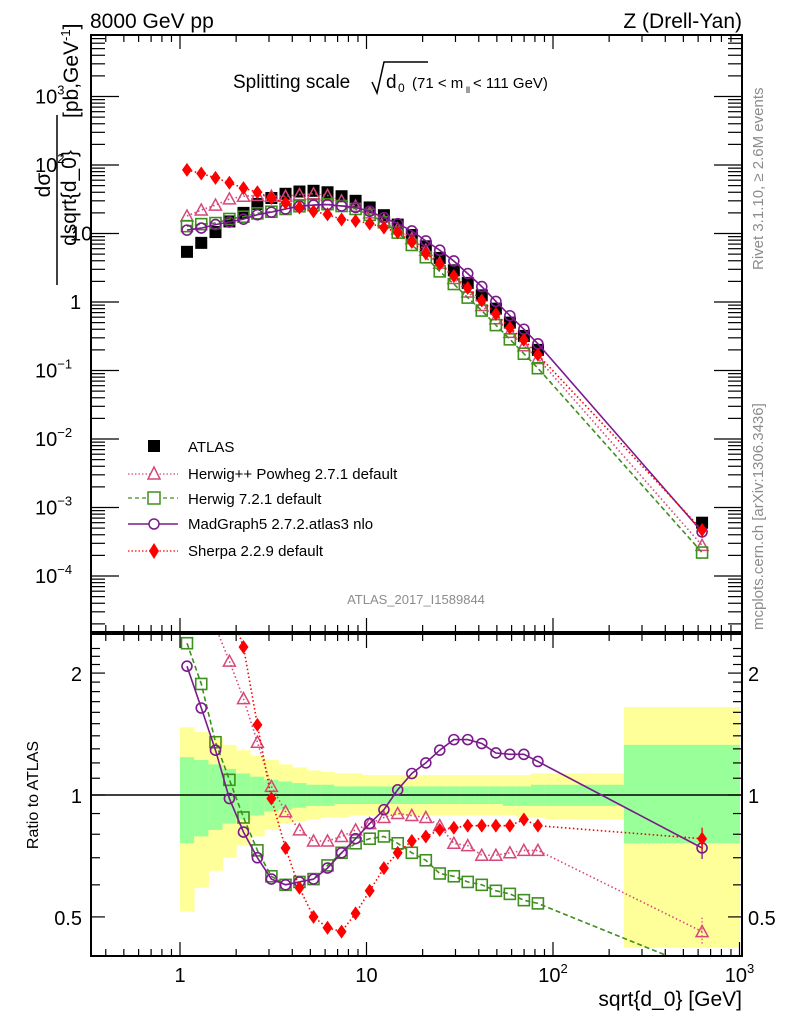  Describe the element at coordinates (64, 432) in the screenshot. I see `y-tick-exp: −2` at that location.